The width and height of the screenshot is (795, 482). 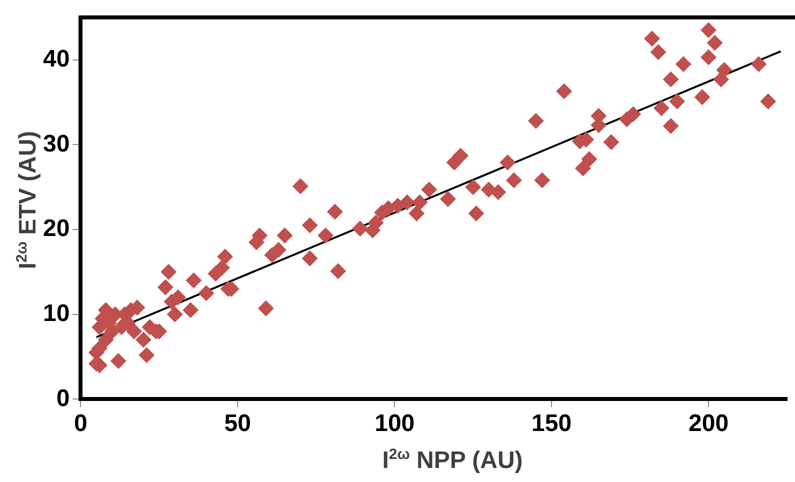 I want to click on x-axis-title: I$^{2ω}$ NPP (AU), so click(x=452, y=460).